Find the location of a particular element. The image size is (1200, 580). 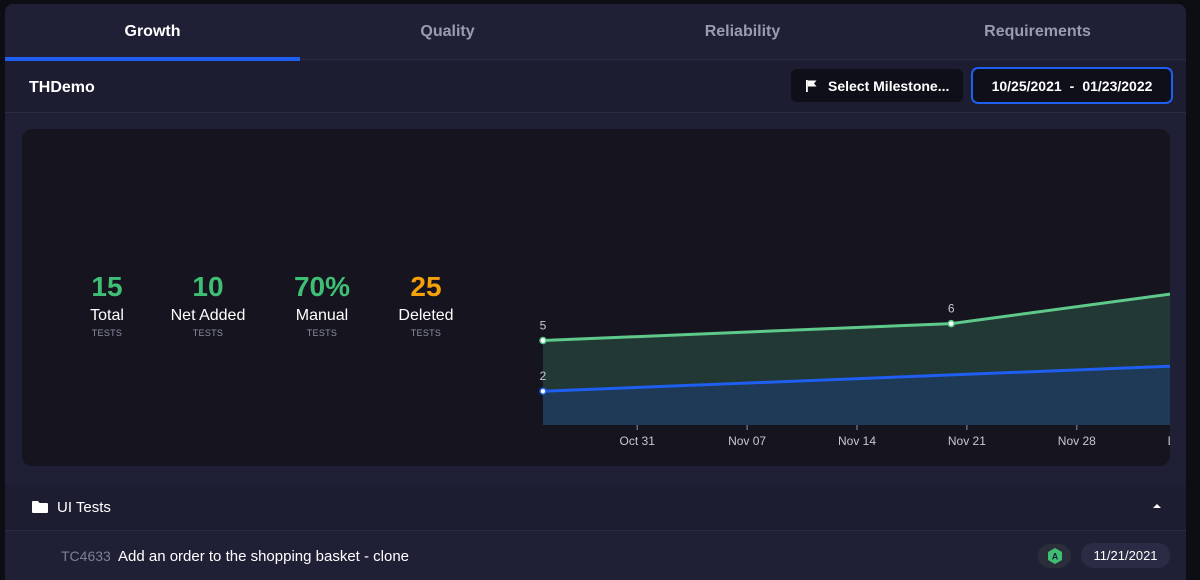

automated-hex-icon: A is located at coordinates (1054, 556).